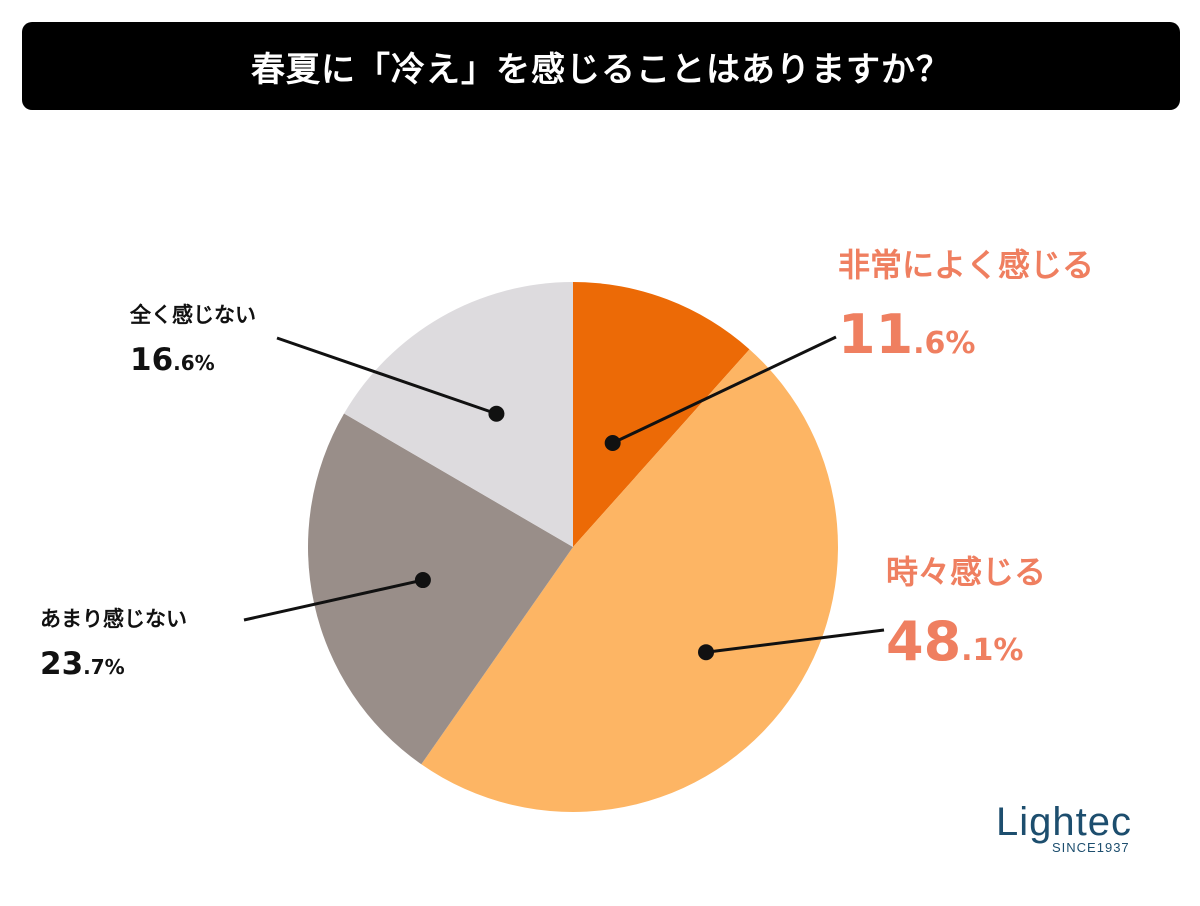  Describe the element at coordinates (172, 360) in the screenshot. I see `slice-value-4: 16.6%` at that location.